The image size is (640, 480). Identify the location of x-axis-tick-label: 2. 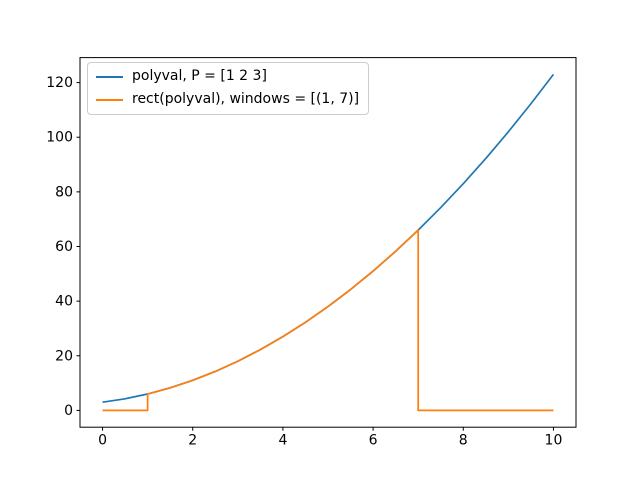
(192, 441).